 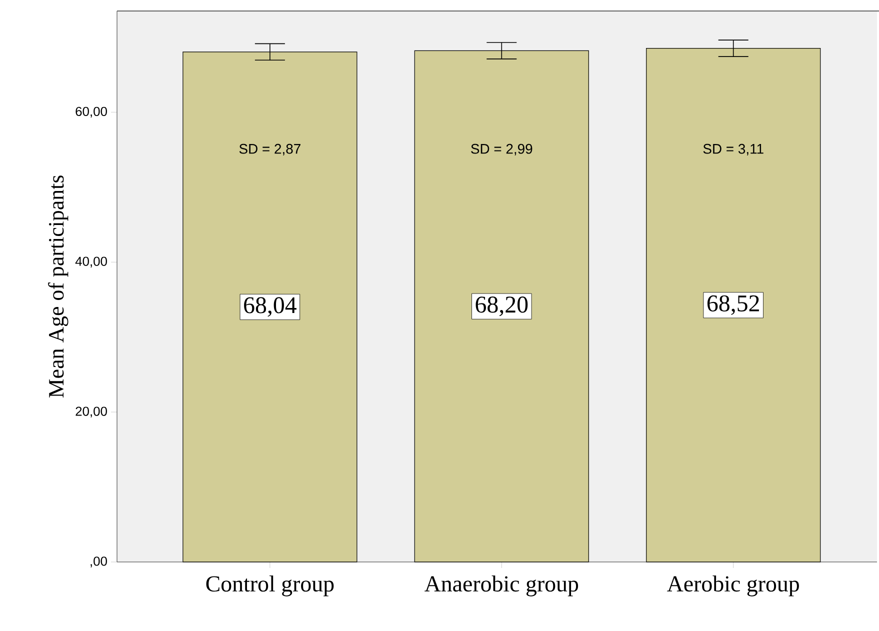 What do you see at coordinates (502, 306) in the screenshot?
I see `data-label: 68,20` at bounding box center [502, 306].